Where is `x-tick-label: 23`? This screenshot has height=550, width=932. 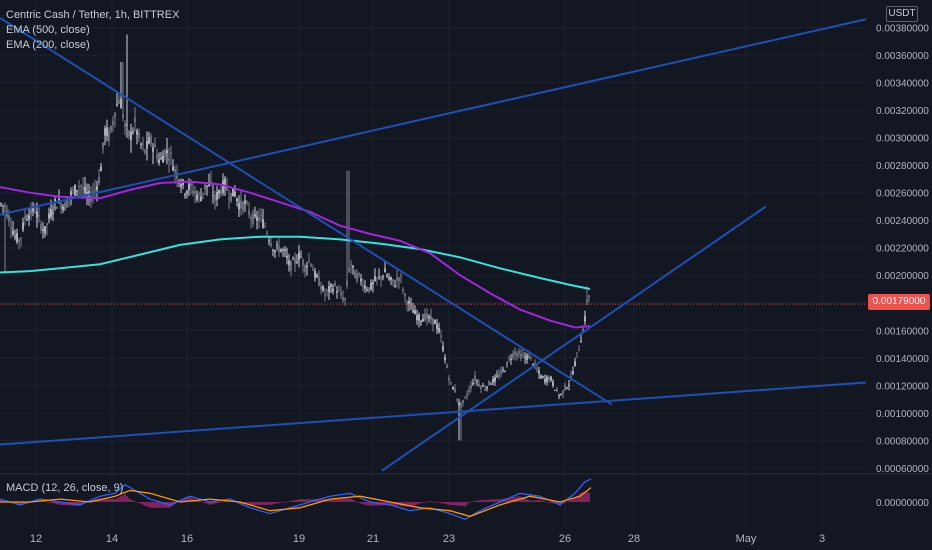
x-tick-label: 23 is located at coordinates (449, 539).